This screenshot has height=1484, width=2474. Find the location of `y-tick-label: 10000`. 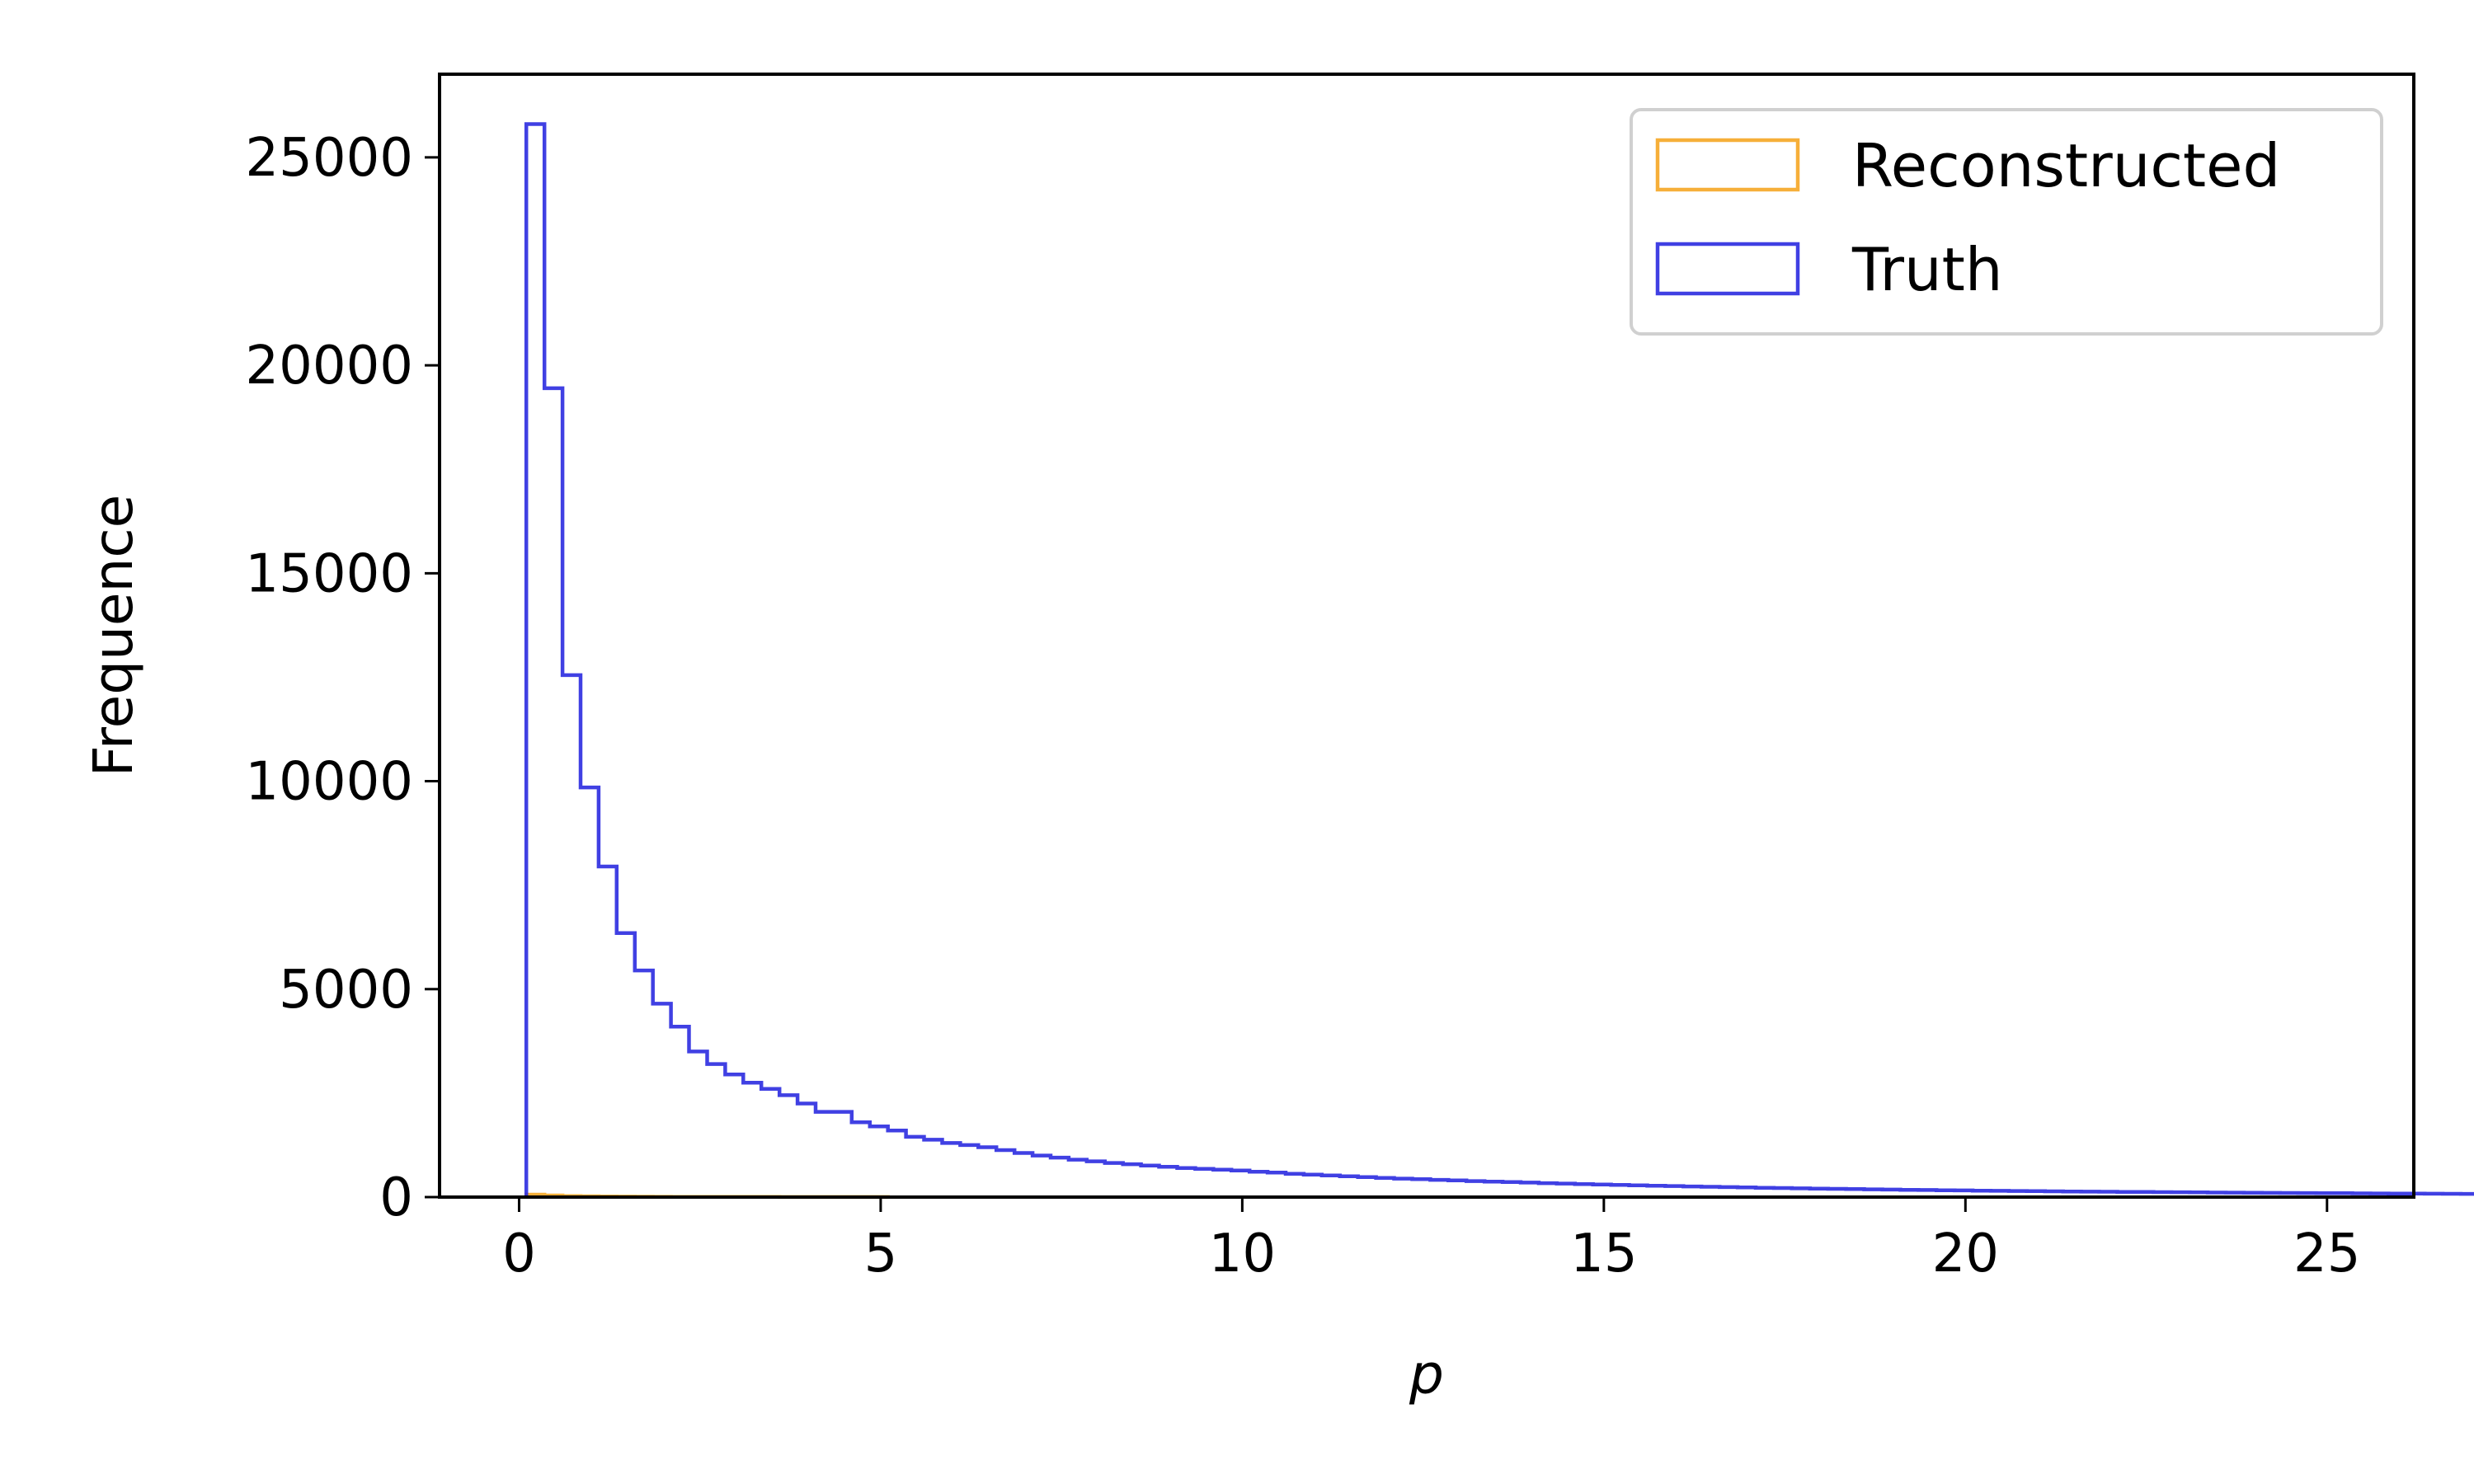

y-tick-label: 10000 is located at coordinates (329, 782).